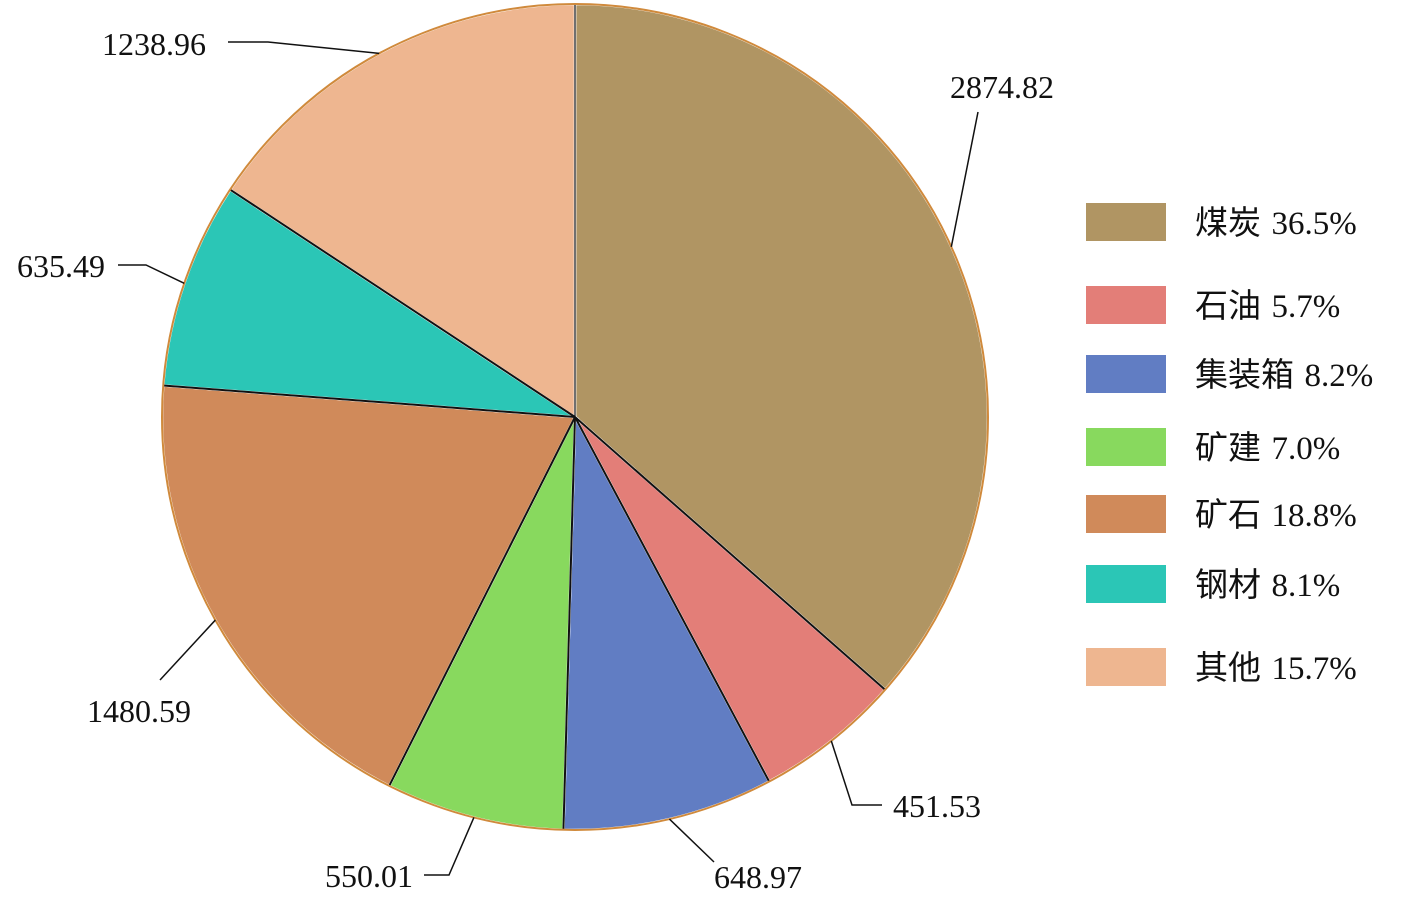  Describe the element at coordinates (139, 711) in the screenshot. I see `data-label-5: 1480.59` at that location.